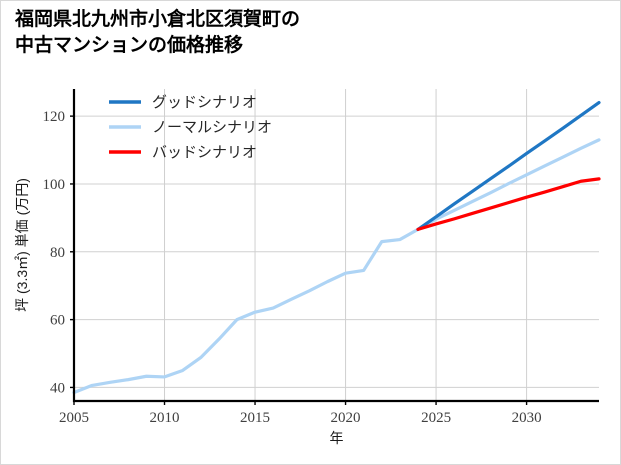 This screenshot has height=465, width=621. What do you see at coordinates (158, 33) in the screenshot?
I see `chart-title: 福岡県北九州市小倉北区須賀町の 中古マンションの価格推移` at bounding box center [158, 33].